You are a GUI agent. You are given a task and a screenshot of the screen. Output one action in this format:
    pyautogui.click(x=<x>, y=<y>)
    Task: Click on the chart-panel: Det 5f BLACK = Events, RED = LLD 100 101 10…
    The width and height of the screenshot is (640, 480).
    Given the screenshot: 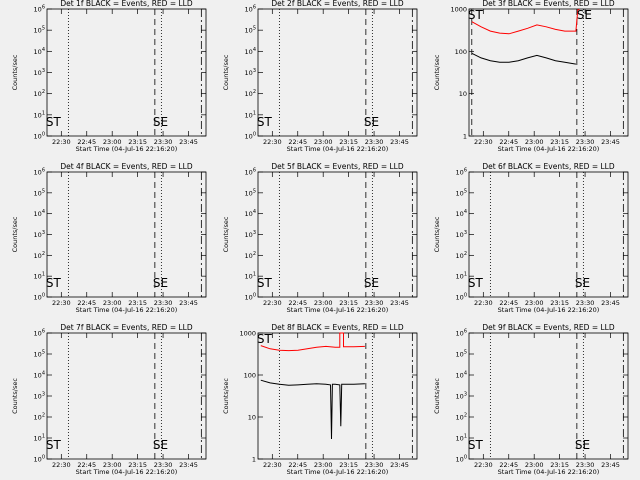 What is the action you would take?
    pyautogui.click(x=320, y=238)
    